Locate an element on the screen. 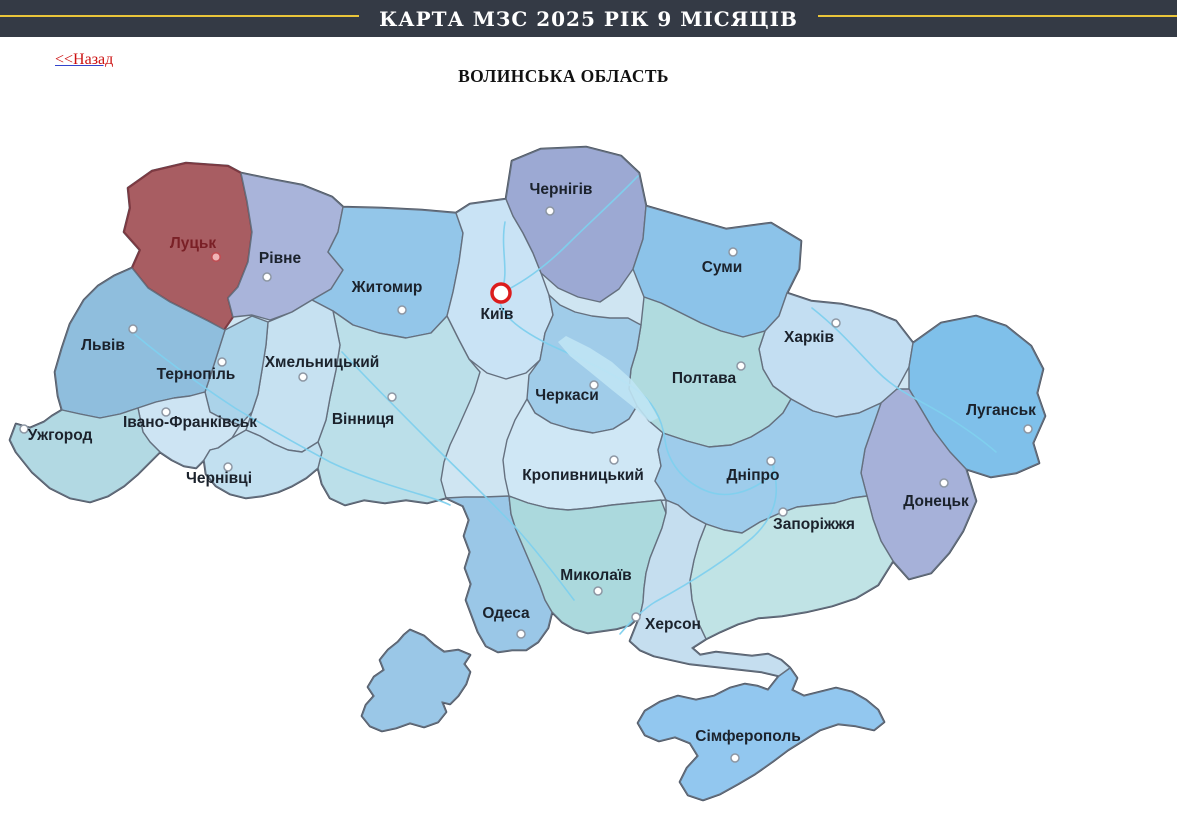 The image size is (1177, 840). region-uzhhorod is located at coordinates (85, 455).